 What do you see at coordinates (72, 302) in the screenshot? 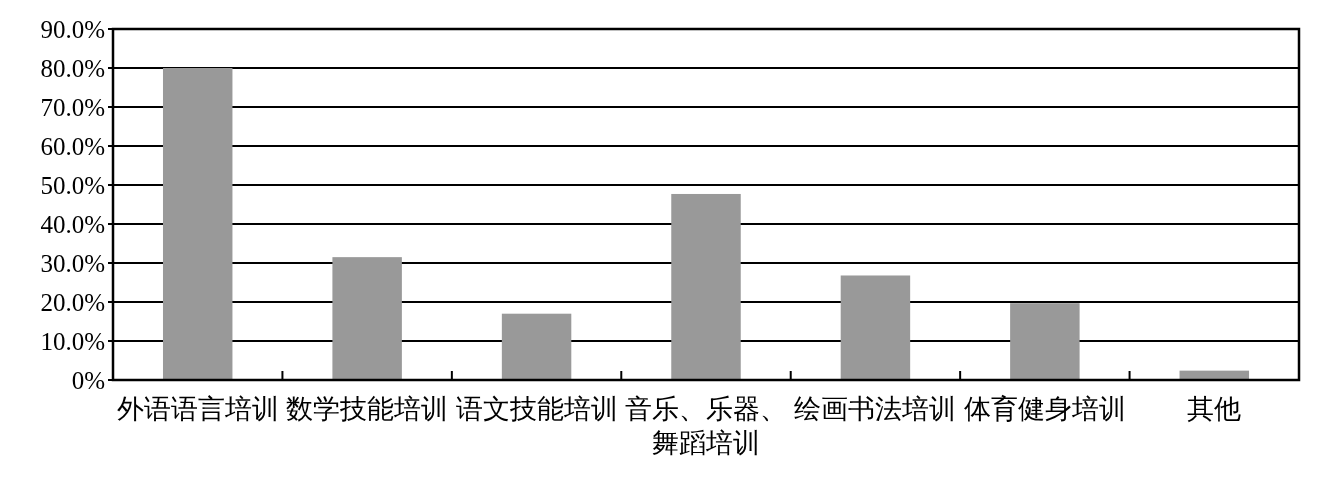
I see `y-tick-label: 20.0%` at bounding box center [72, 302].